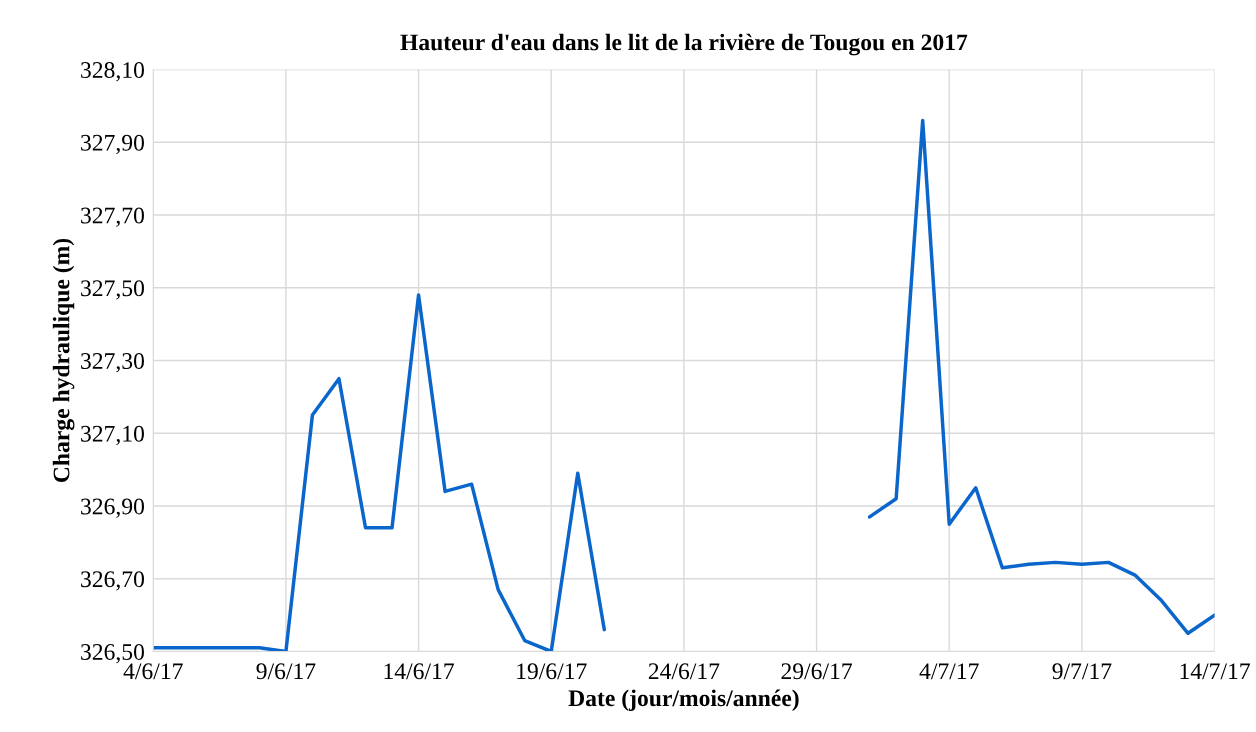 Image resolution: width=1256 pixels, height=732 pixels. Describe the element at coordinates (684, 44) in the screenshot. I see `chart-title: Hauteur d'eau dans le lit de la rivière de Tougou en 2017` at that location.